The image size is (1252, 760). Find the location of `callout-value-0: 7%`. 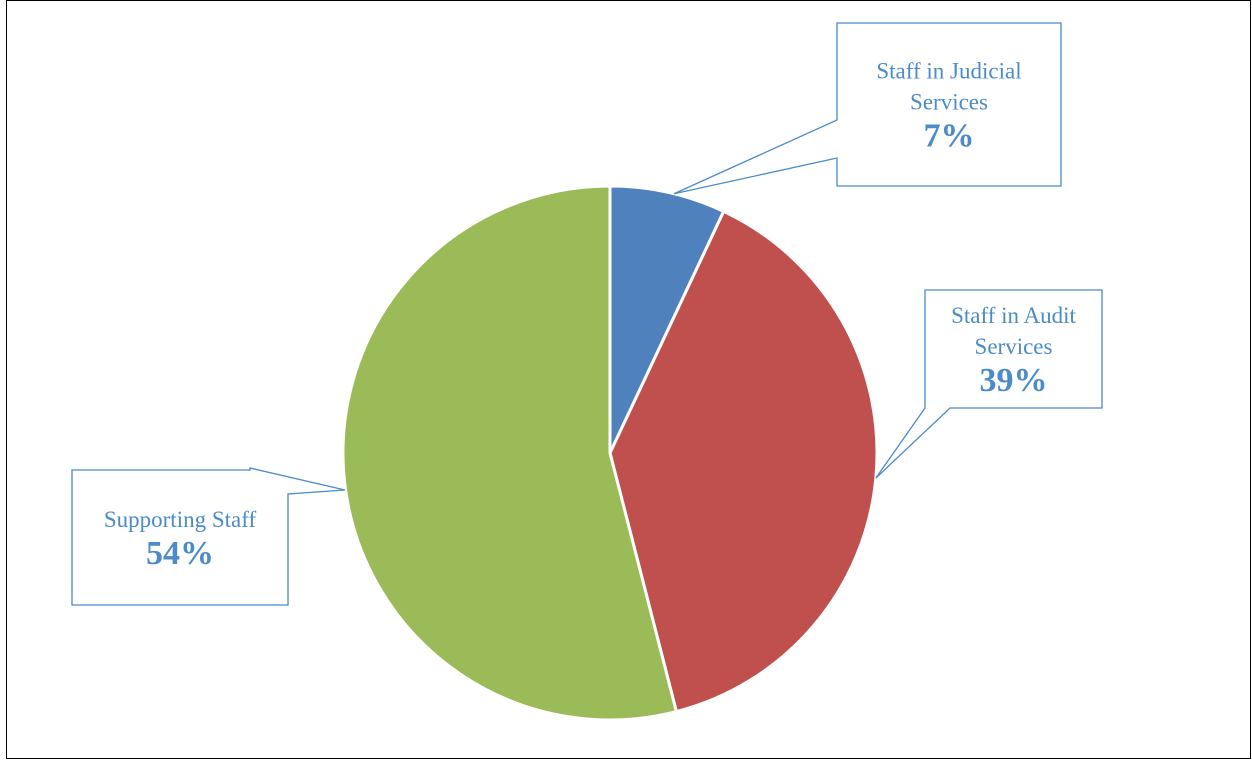

callout-value-0: 7% is located at coordinates (949, 136).